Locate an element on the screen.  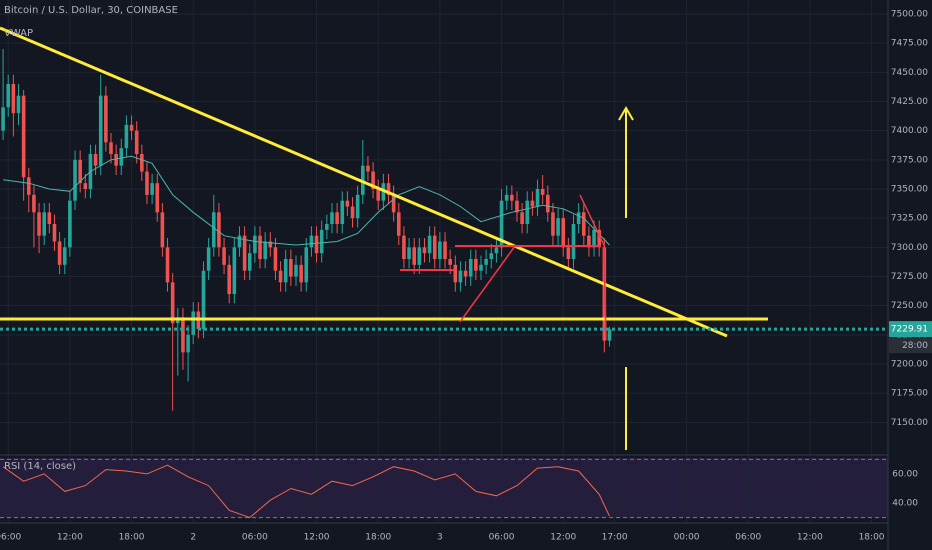
x-tick-label: 3 is located at coordinates (440, 538).